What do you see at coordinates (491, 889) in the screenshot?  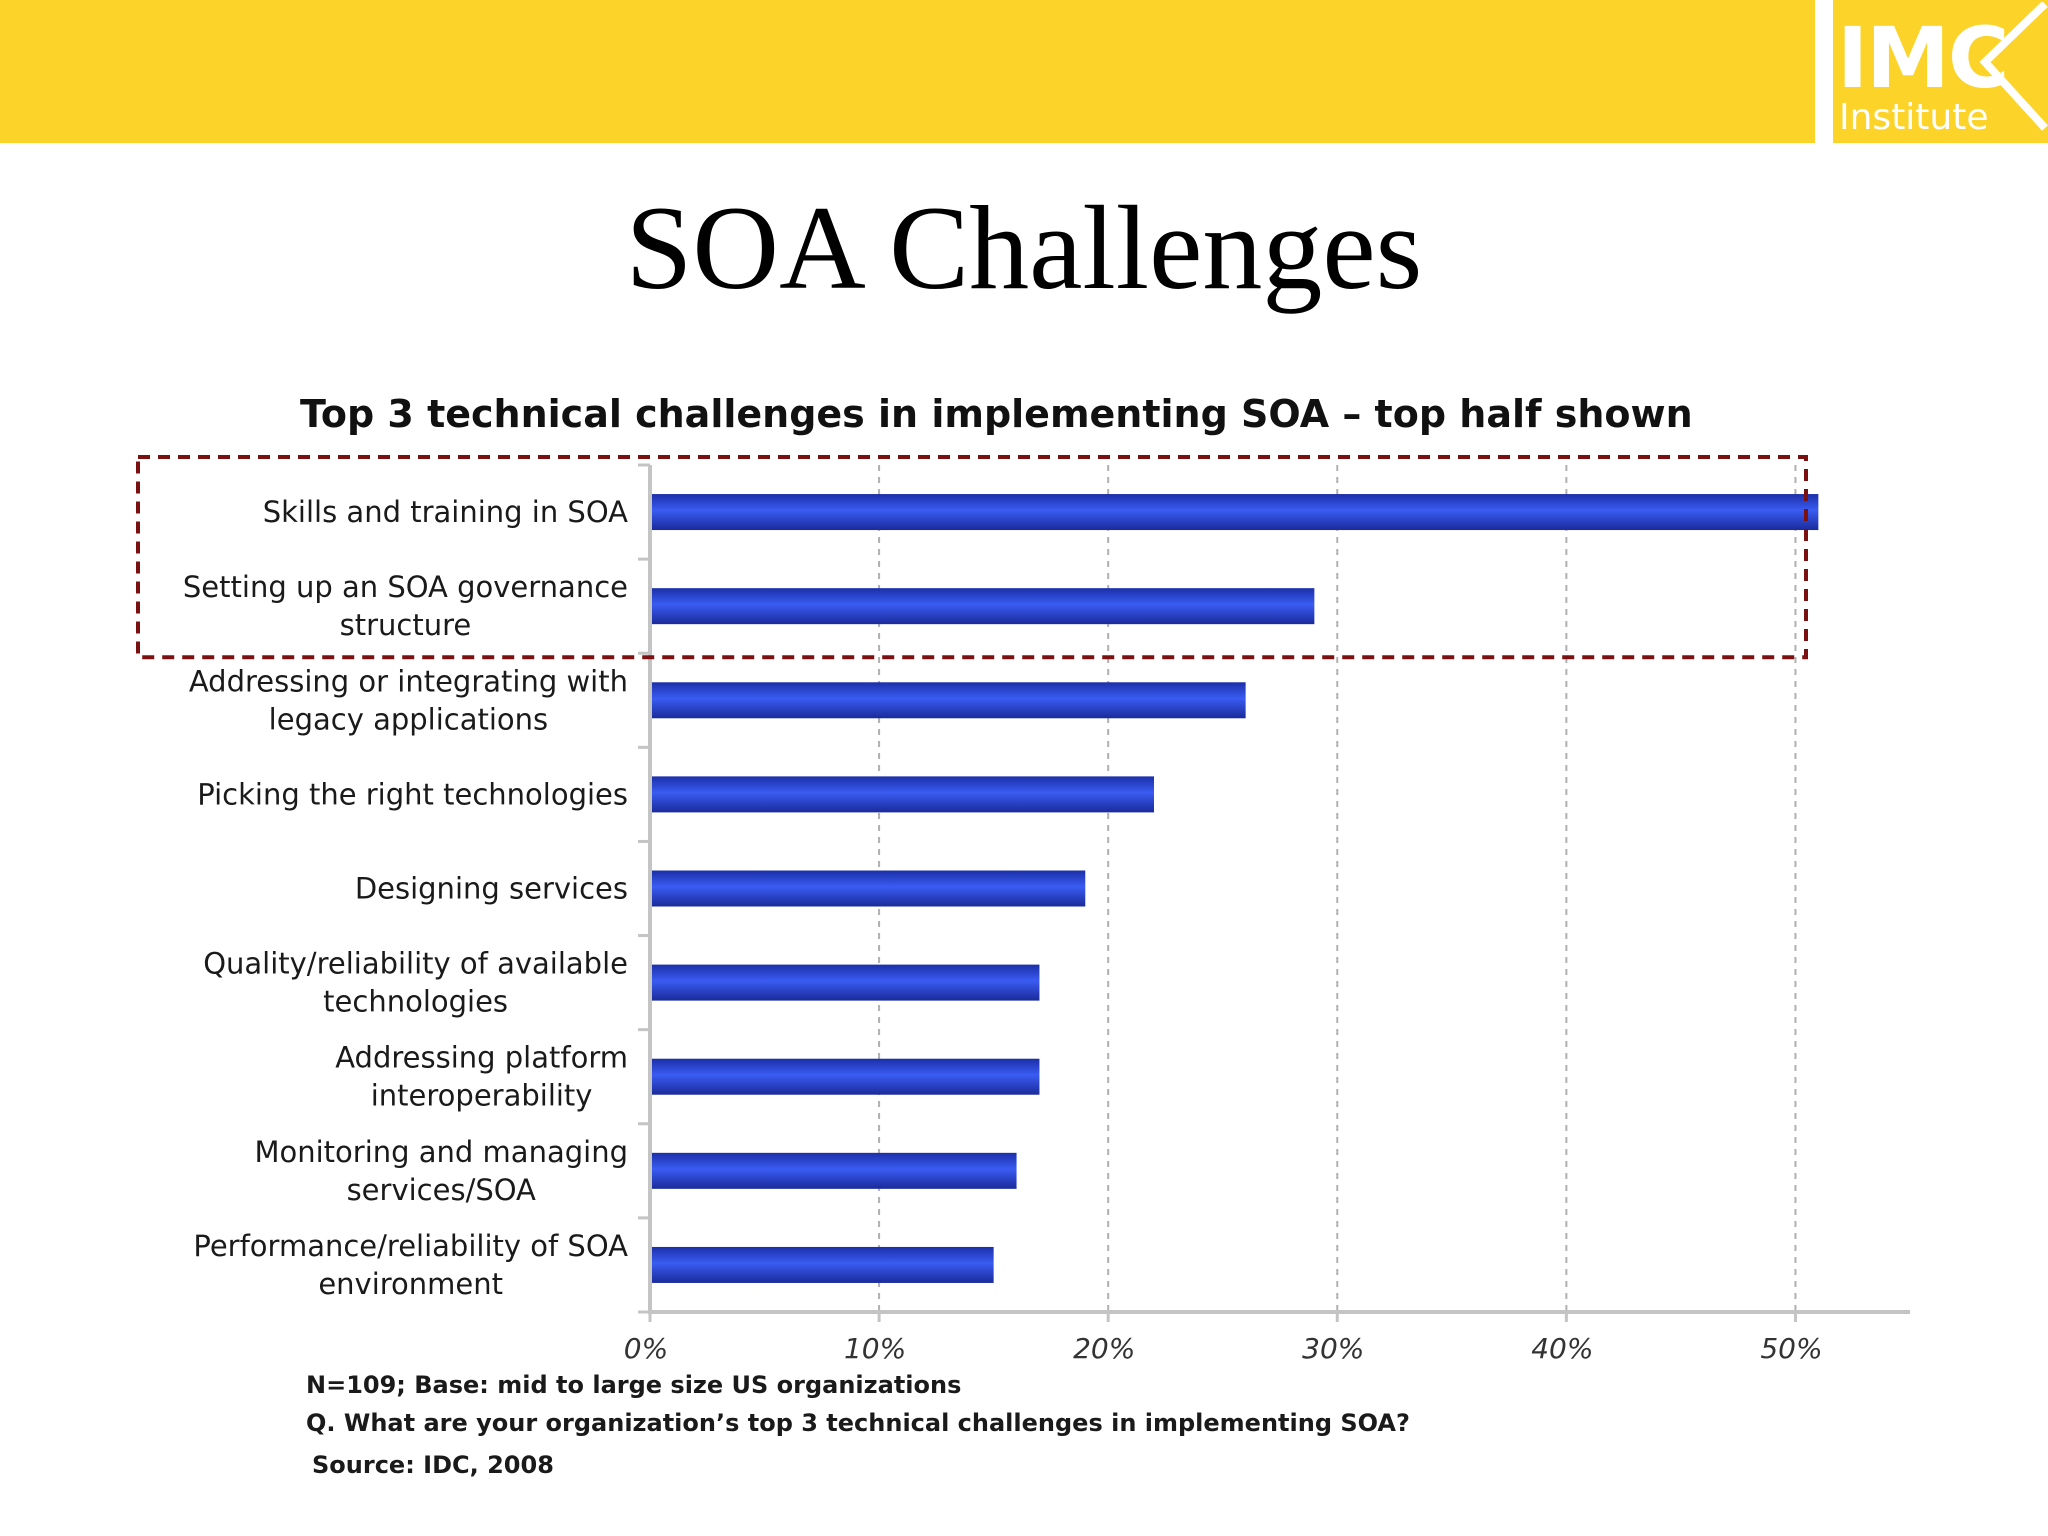 I see `category-label: Designing services` at bounding box center [491, 889].